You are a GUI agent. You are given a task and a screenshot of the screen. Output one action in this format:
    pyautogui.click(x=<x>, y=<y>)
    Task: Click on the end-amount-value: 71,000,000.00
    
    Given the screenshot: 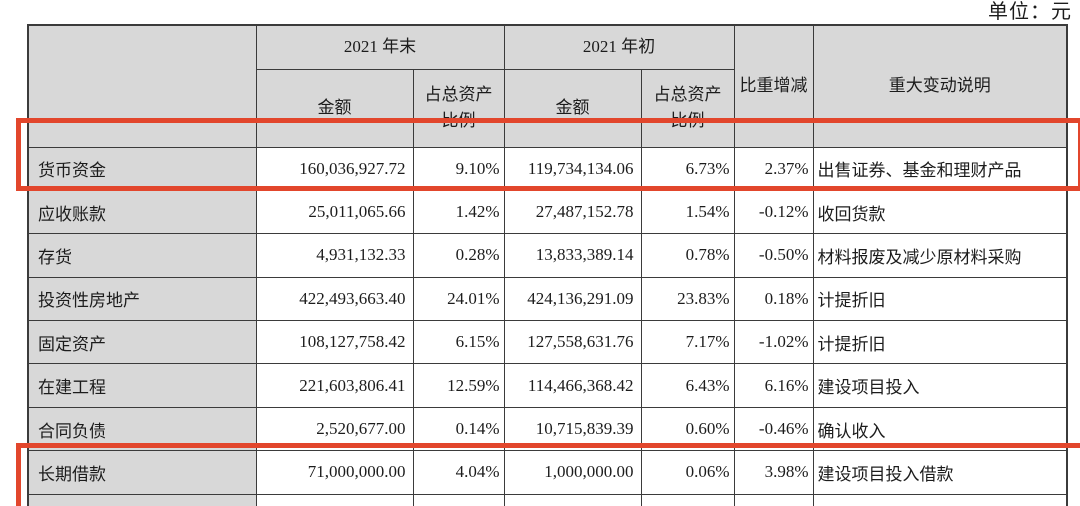 What is the action you would take?
    pyautogui.click(x=334, y=472)
    